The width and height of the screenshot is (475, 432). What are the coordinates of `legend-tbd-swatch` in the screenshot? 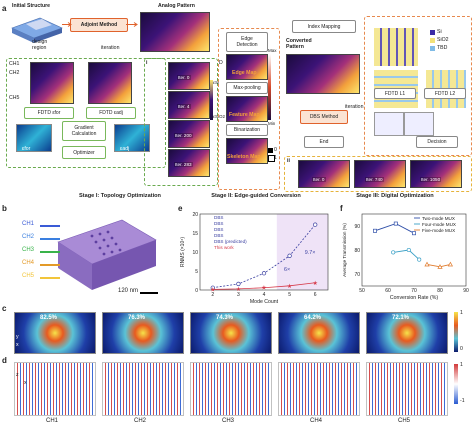 It's located at (432, 48).